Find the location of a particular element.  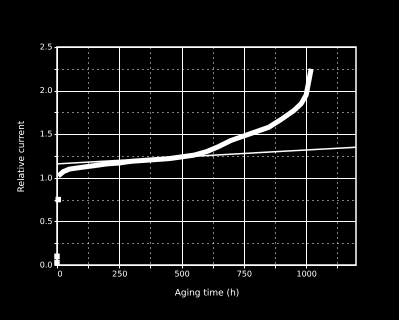

y-tick-label: 2.0 is located at coordinates (46, 91).